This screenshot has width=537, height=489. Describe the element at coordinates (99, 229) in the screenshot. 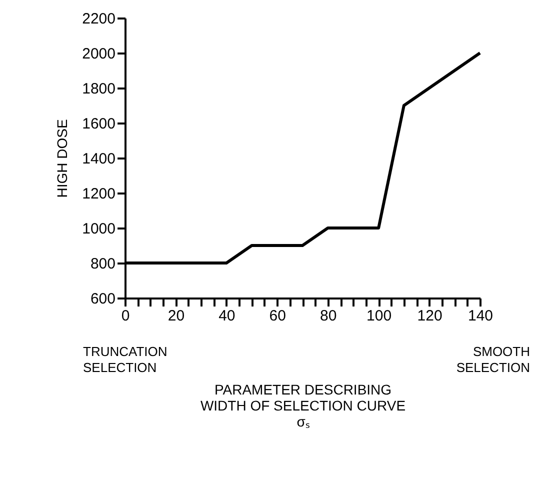

I see `y-tick-label: 1000` at that location.